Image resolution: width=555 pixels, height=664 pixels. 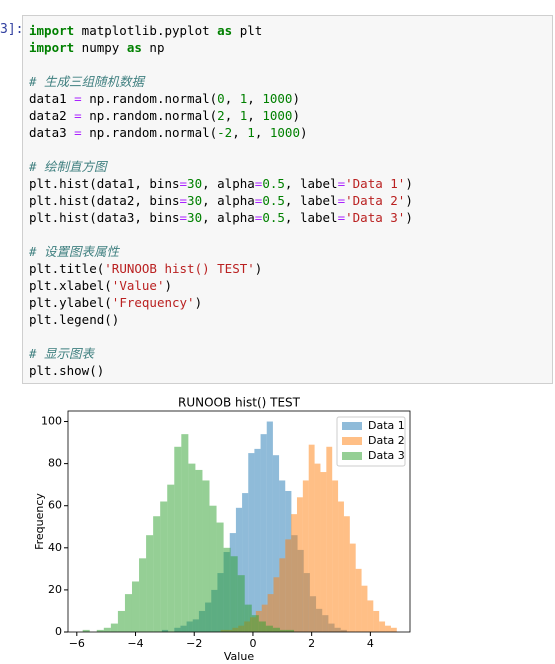 What do you see at coordinates (370, 643) in the screenshot?
I see `x-tick-label: 4` at bounding box center [370, 643].